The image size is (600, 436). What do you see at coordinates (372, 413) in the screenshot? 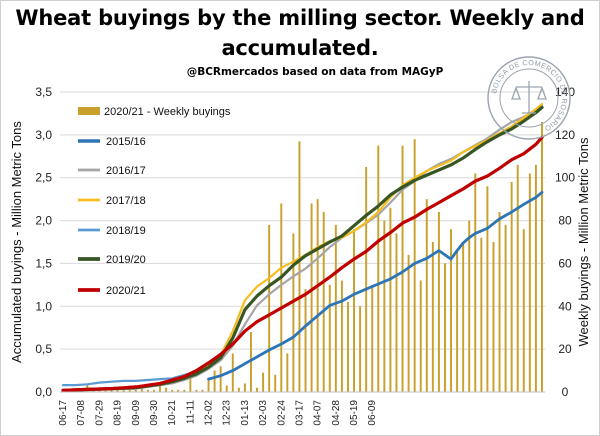
I see `x-tick-label: 06-09` at bounding box center [372, 413].